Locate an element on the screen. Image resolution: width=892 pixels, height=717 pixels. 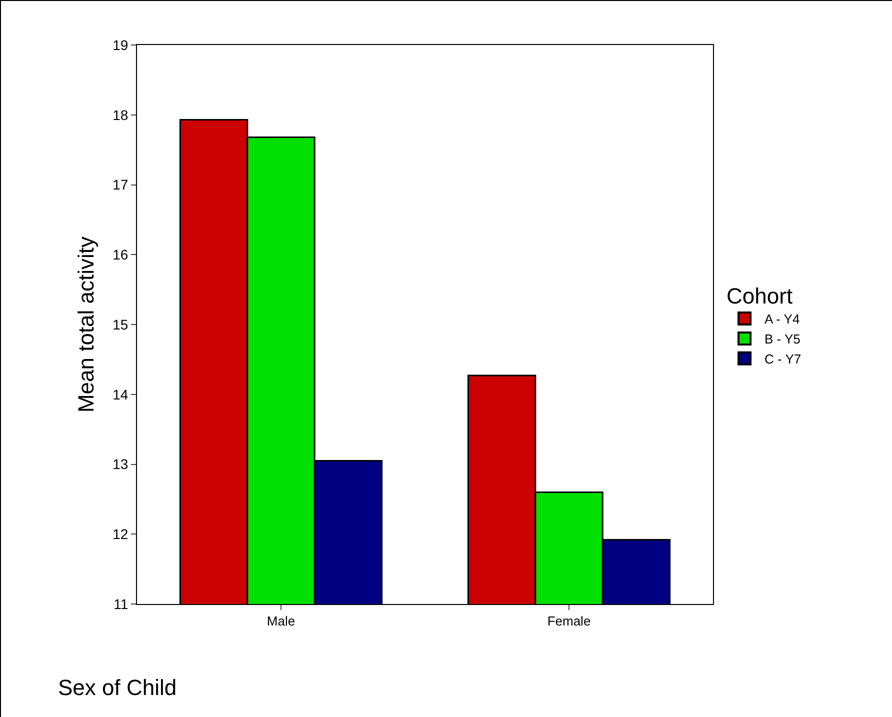
x-tick-label: Male is located at coordinates (281, 621).